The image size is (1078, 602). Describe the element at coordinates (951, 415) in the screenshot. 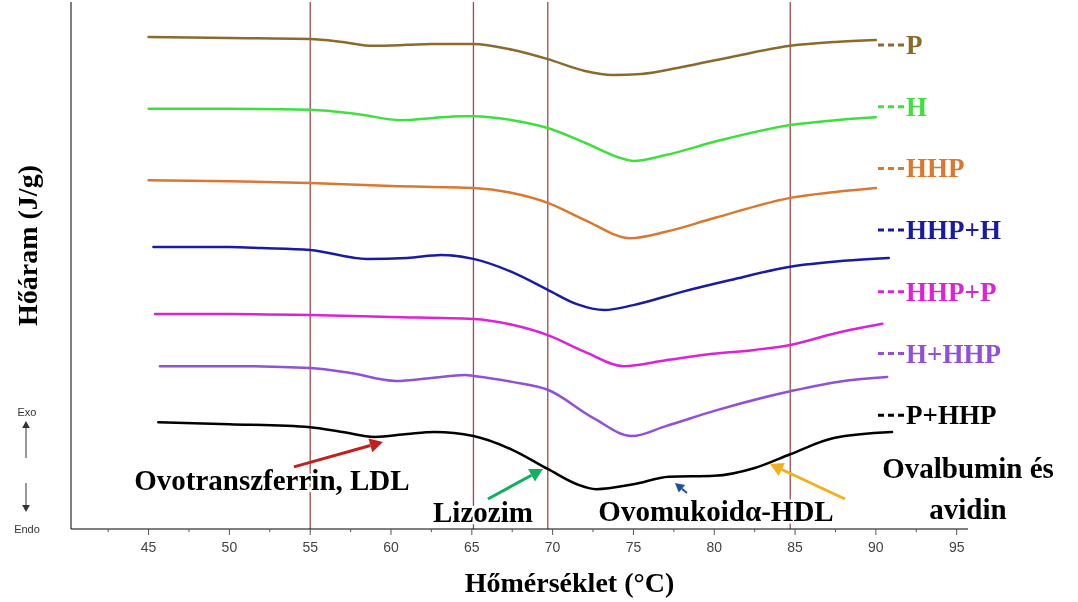

I see `legend-label: P+HHP` at that location.